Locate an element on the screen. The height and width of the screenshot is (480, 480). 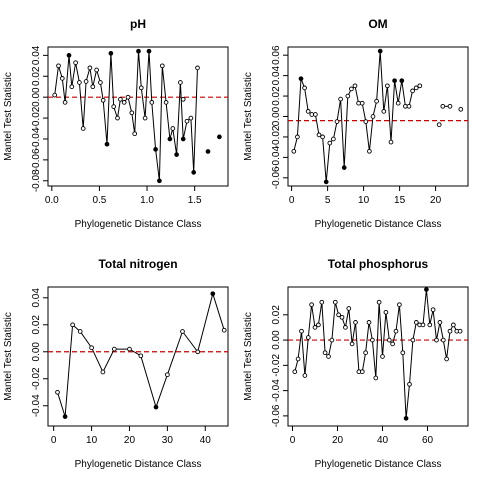
x-tick-label: 30 is located at coordinates (168, 440).